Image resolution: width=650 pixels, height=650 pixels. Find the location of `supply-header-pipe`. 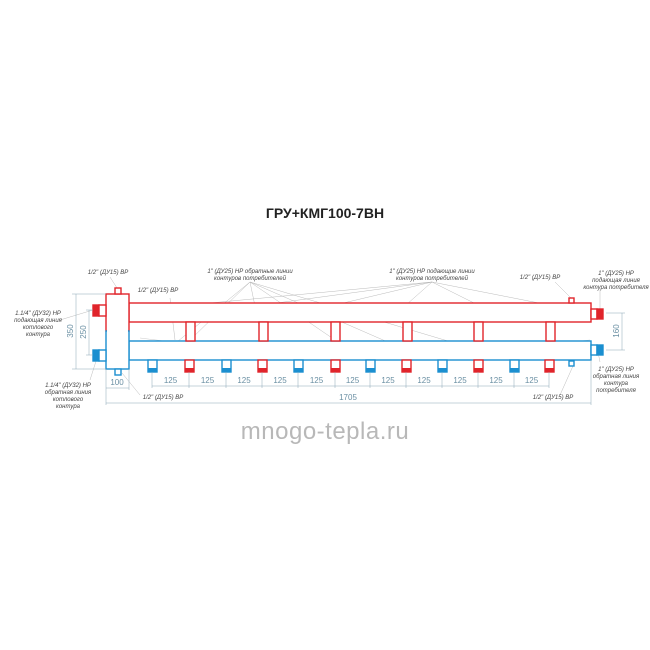

supply-header-pipe is located at coordinates (360, 312).